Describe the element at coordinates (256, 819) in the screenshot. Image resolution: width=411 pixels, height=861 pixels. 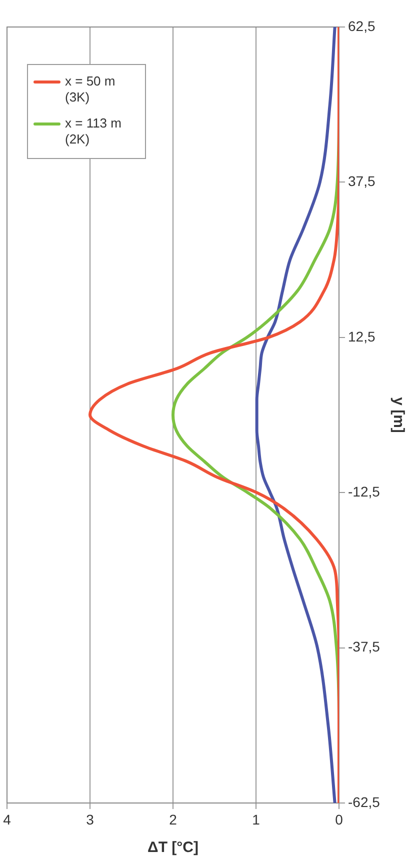
I see `x-tick-label: 1` at that location.